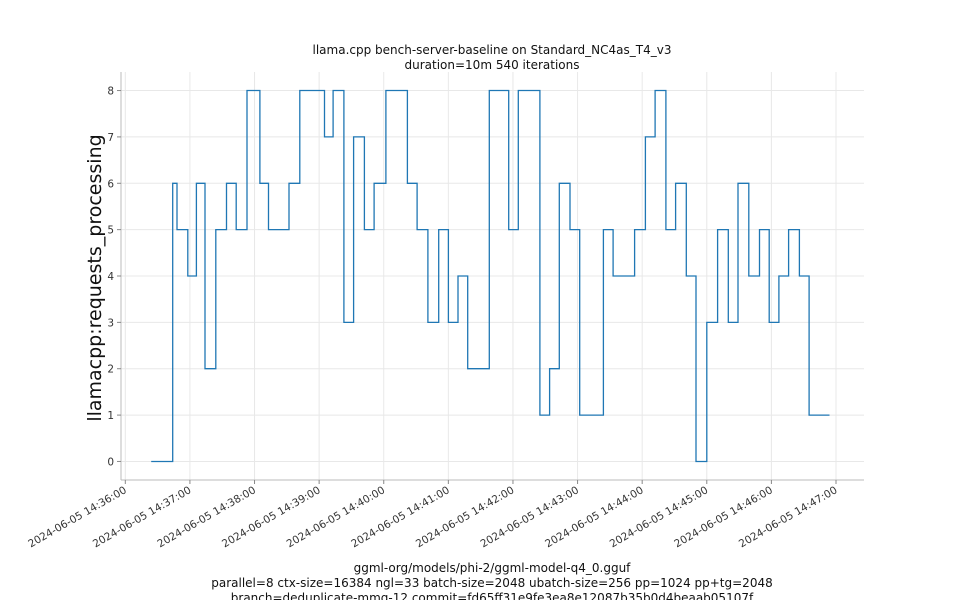 This screenshot has height=600, width=960. I want to click on y-tick-label: 0, so click(110, 462).